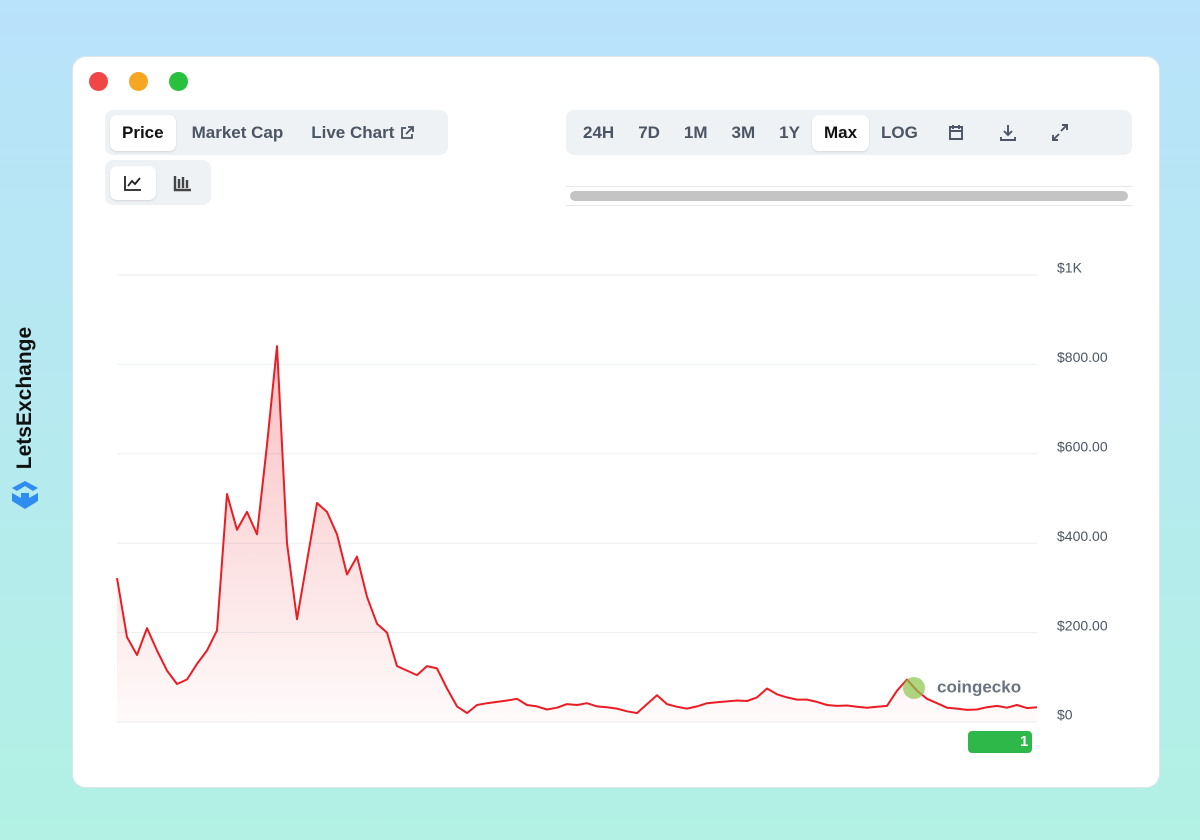  What do you see at coordinates (789, 132) in the screenshot?
I see `range-button: 1Y` at bounding box center [789, 132].